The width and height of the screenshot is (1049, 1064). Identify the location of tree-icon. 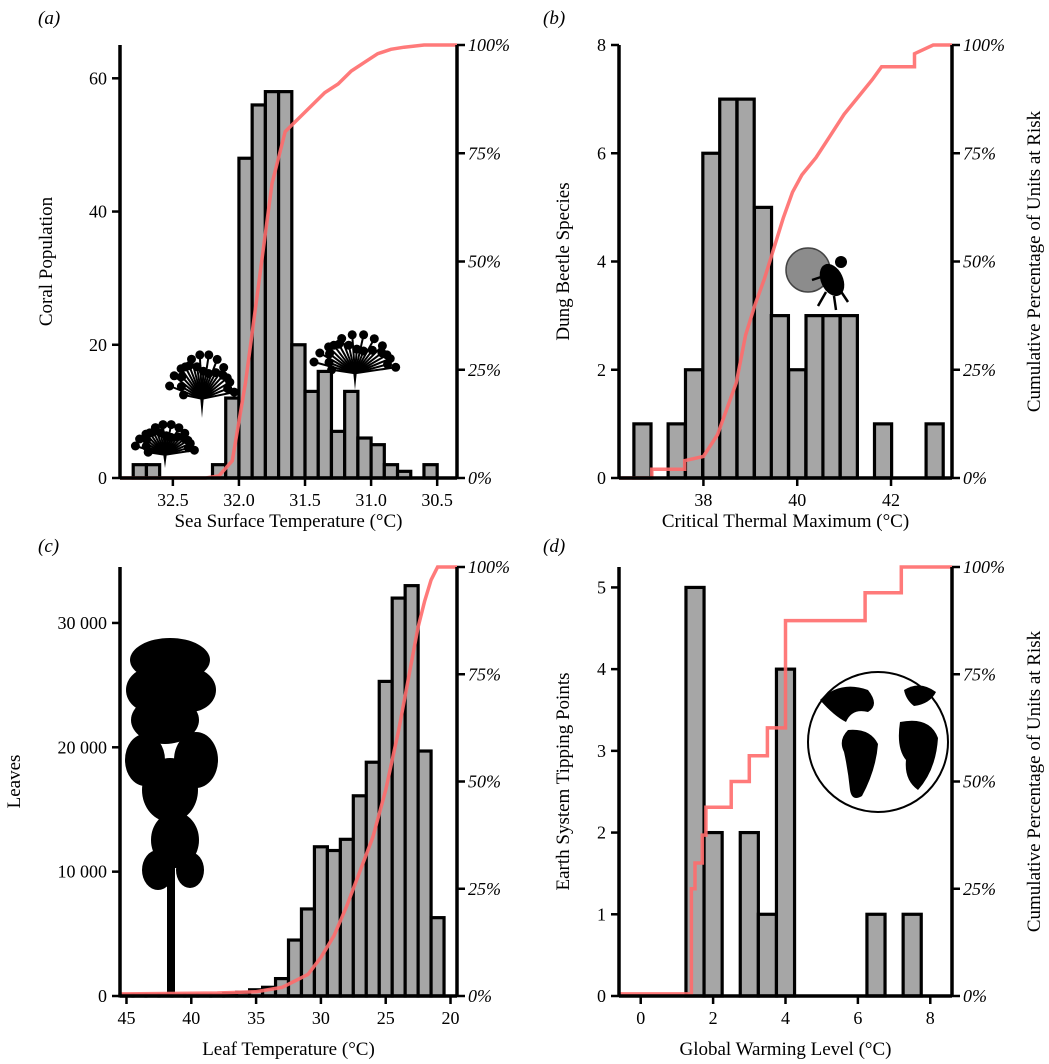
(171, 817).